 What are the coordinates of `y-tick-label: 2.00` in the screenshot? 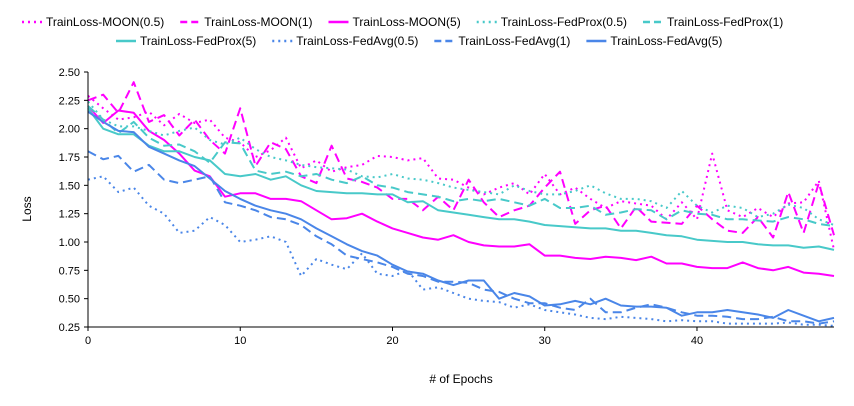 It's located at (69, 130).